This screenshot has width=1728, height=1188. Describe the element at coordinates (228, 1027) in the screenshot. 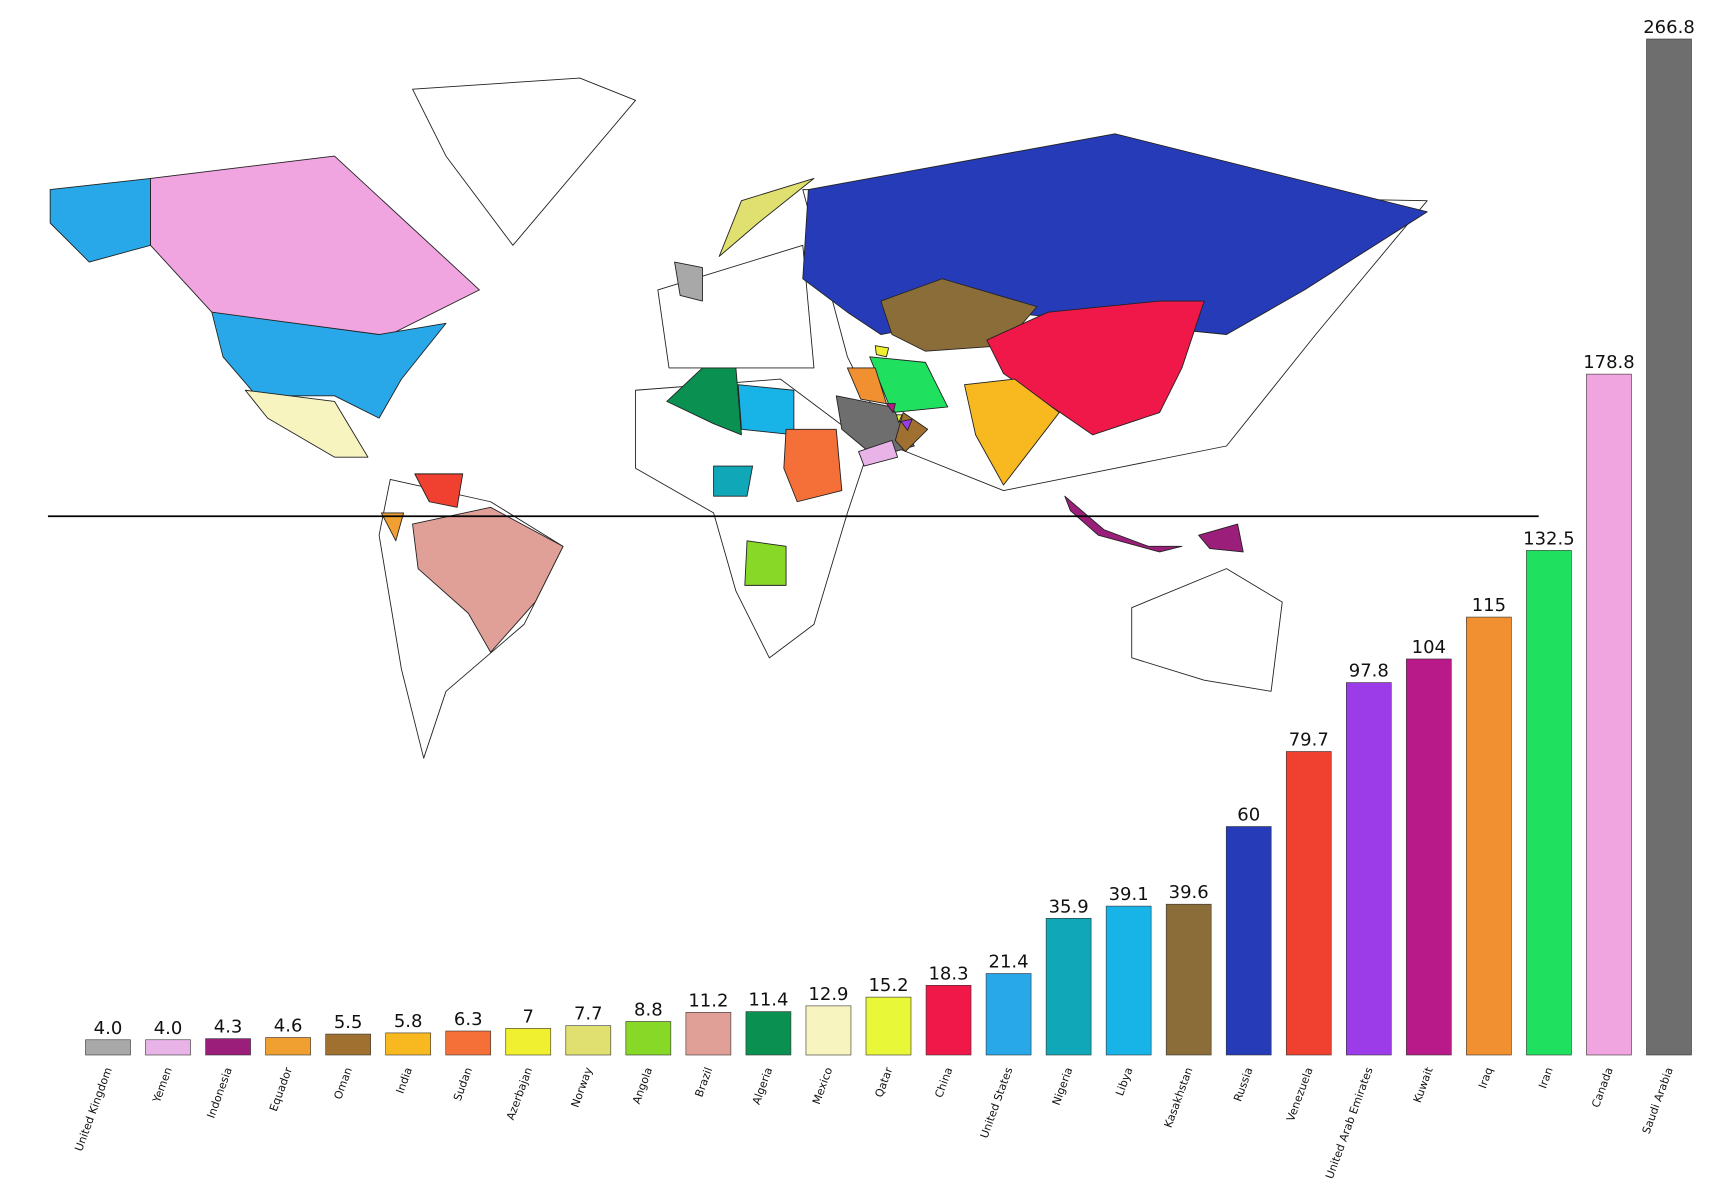

I see `value-label: 4.3` at that location.